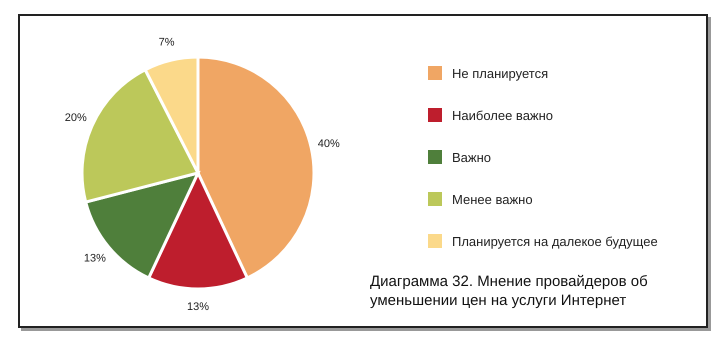 The image size is (726, 350). I want to click on data-label: 7%, so click(166, 42).